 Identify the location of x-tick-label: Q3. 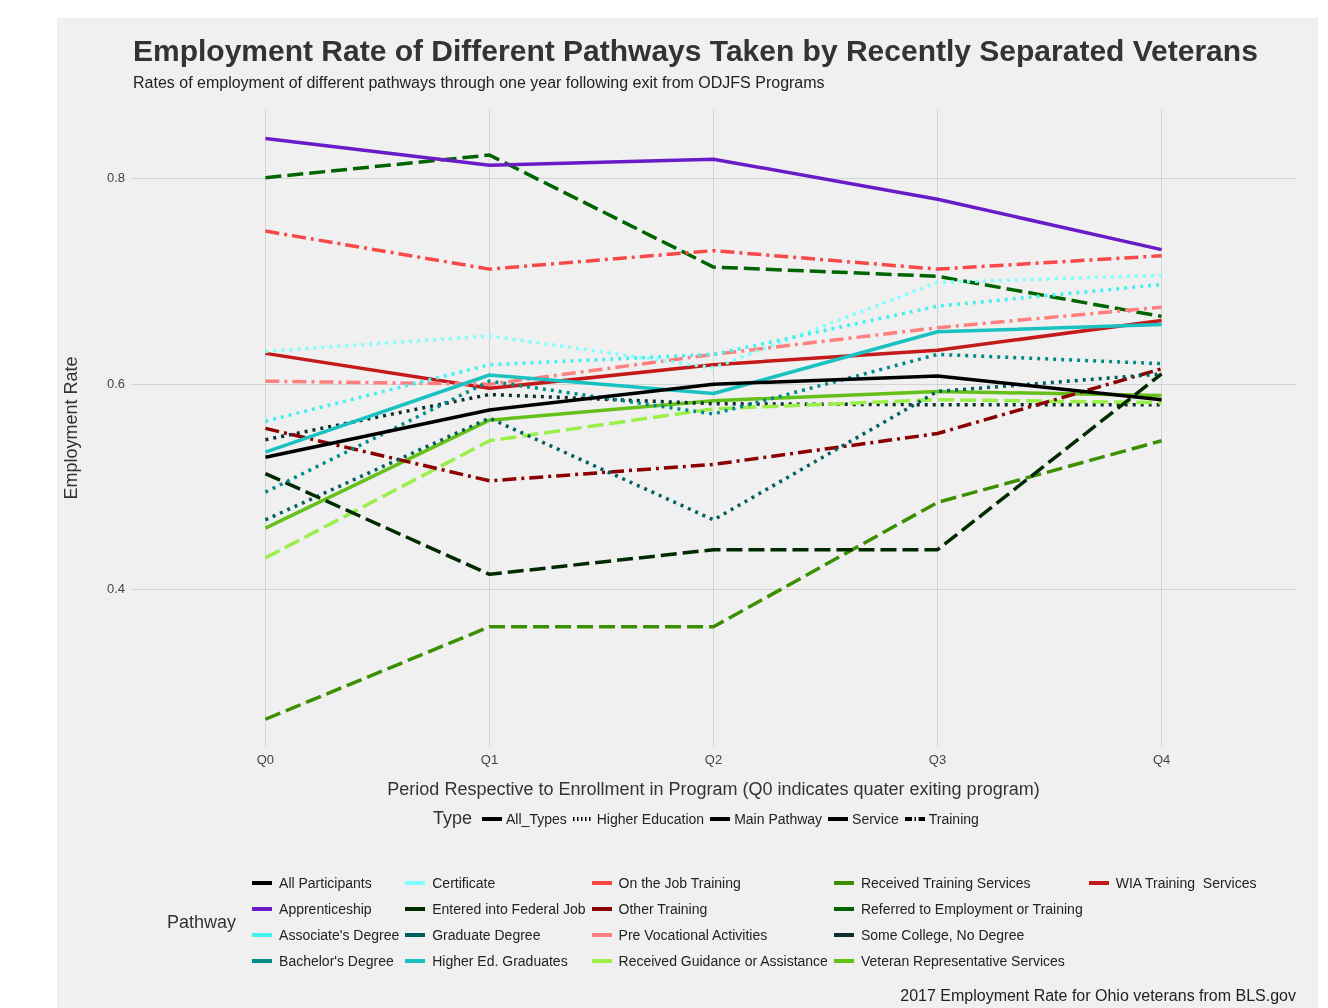
(937, 760).